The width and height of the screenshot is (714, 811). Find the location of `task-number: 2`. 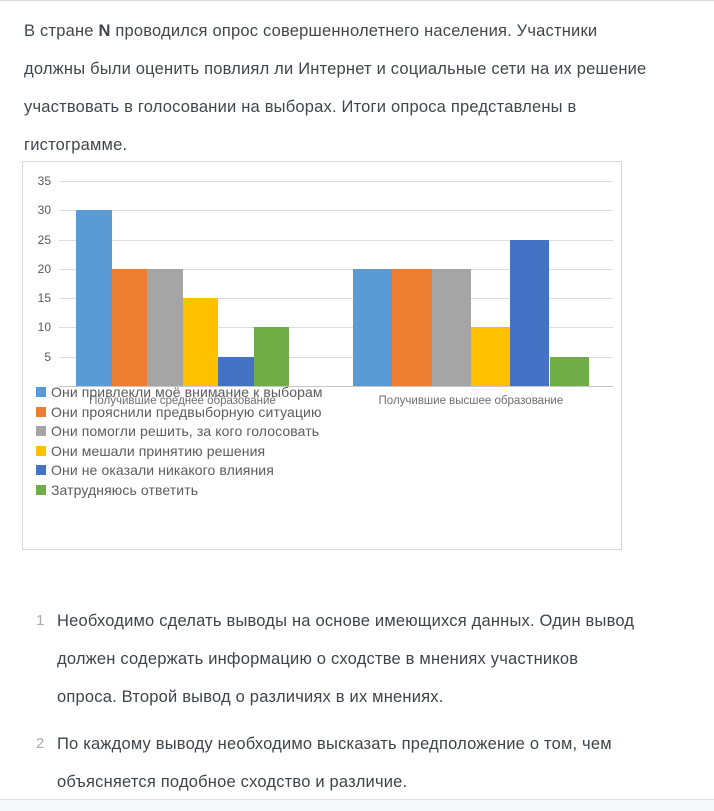

task-number: 2 is located at coordinates (40, 743).